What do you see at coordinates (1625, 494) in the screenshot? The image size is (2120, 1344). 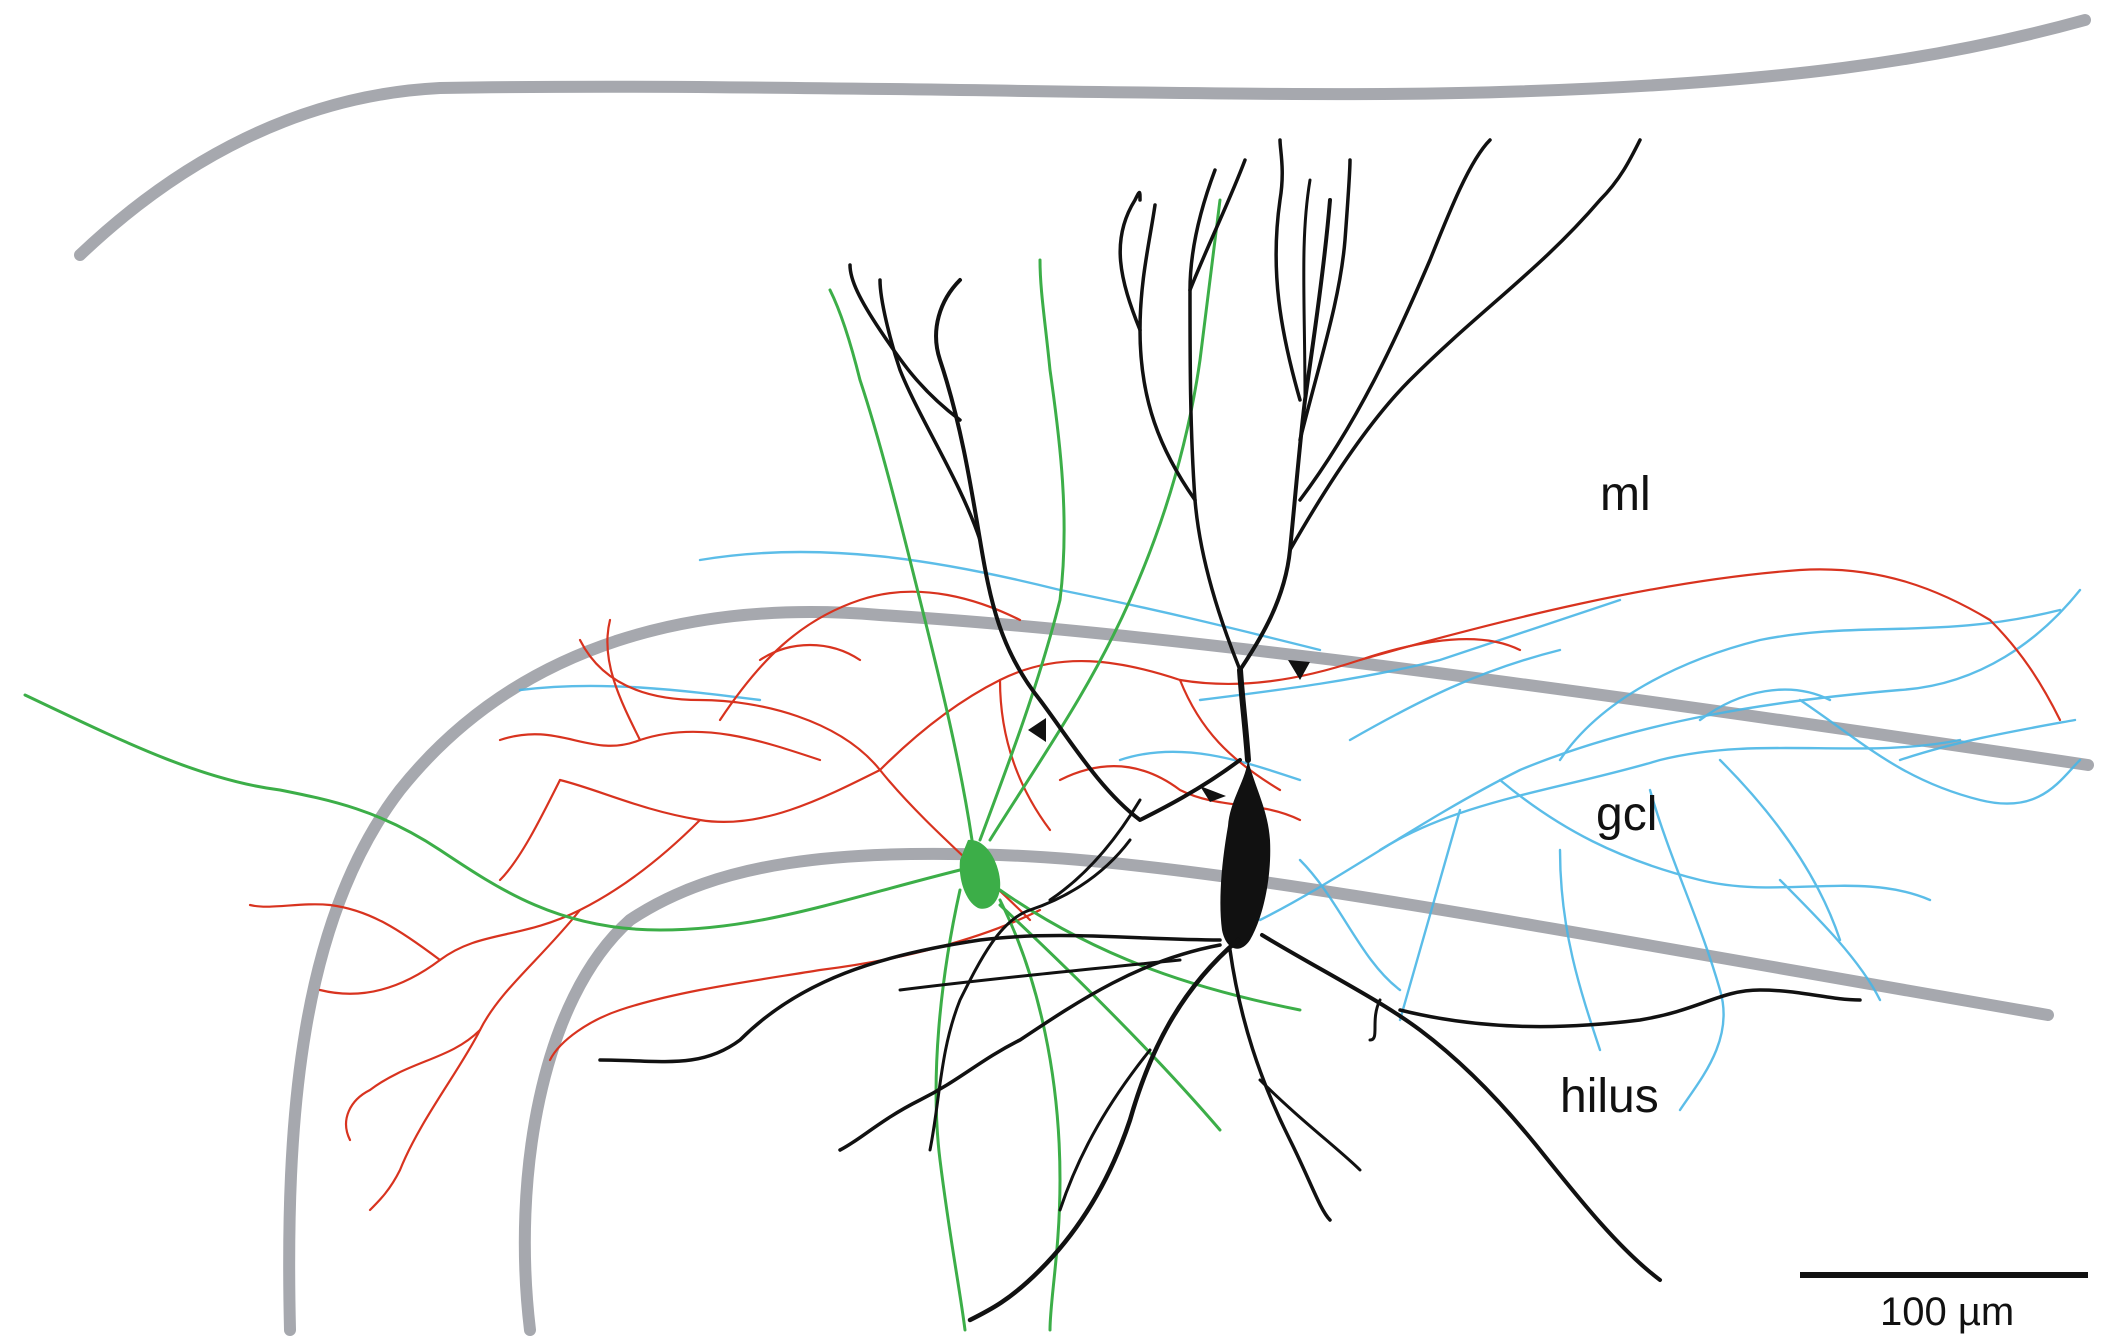 I see `label-ml: ml` at bounding box center [1625, 494].